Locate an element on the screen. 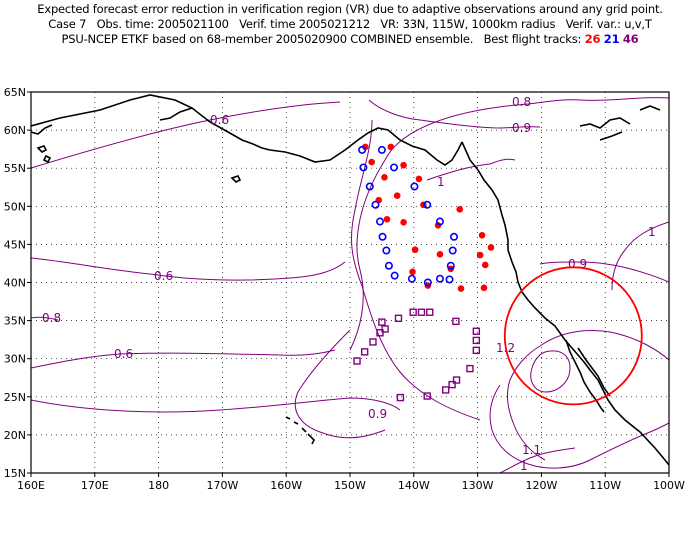 The image size is (700, 540). lon-tick-label: 110W is located at coordinates (605, 485).